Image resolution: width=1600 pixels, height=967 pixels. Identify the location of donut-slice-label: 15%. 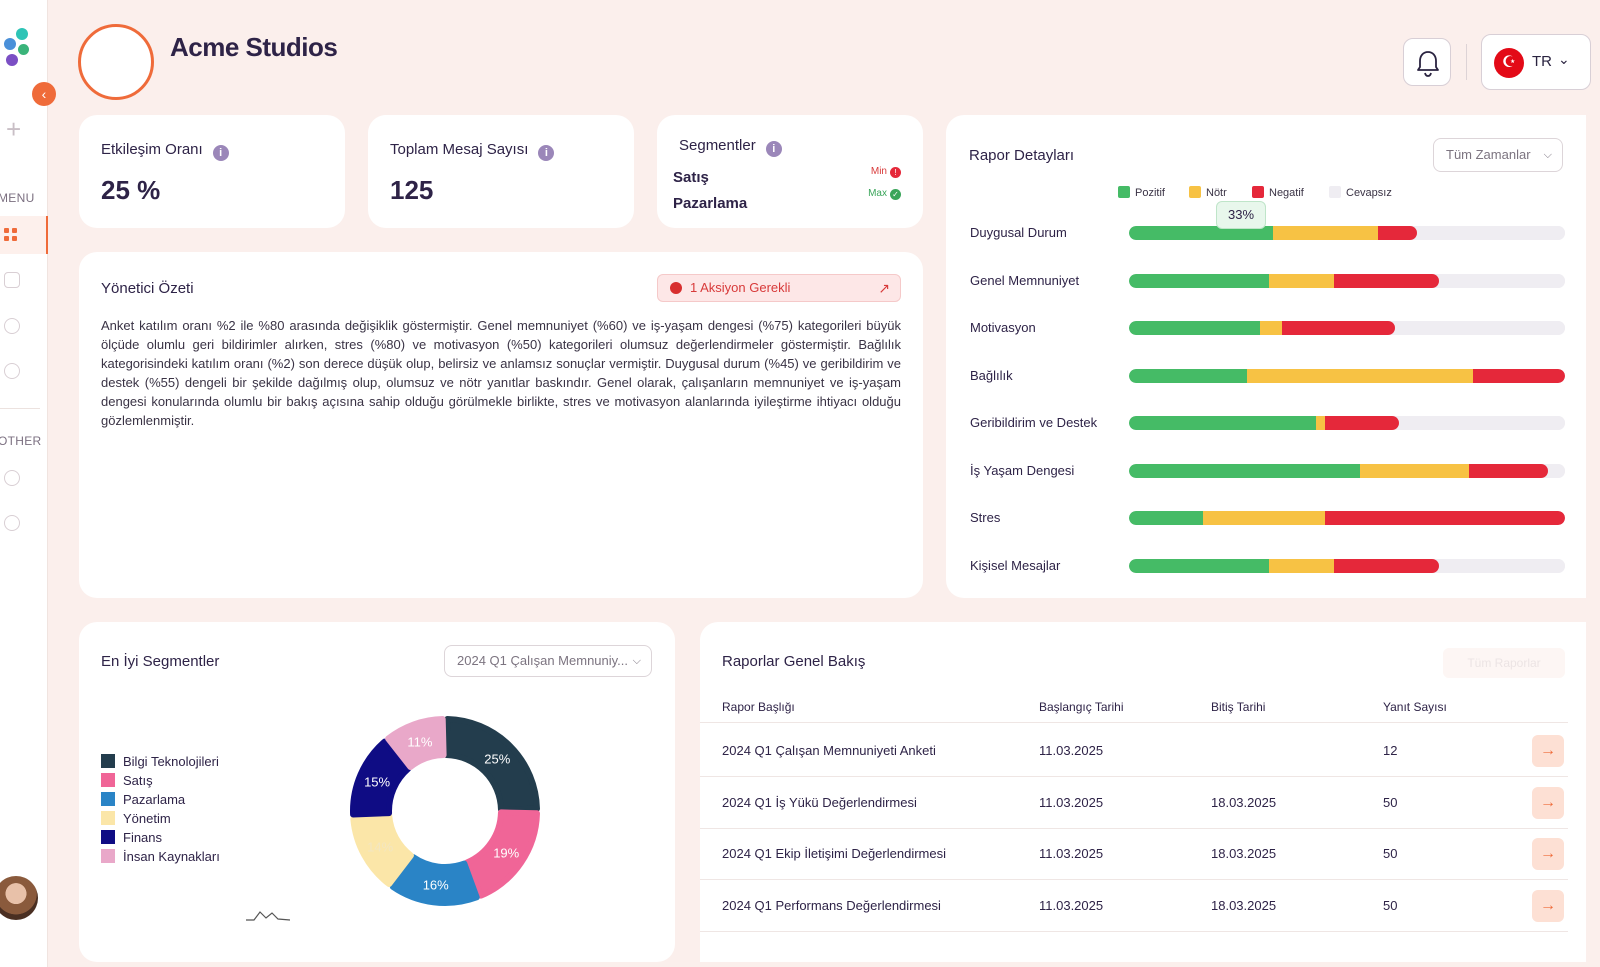
(377, 782).